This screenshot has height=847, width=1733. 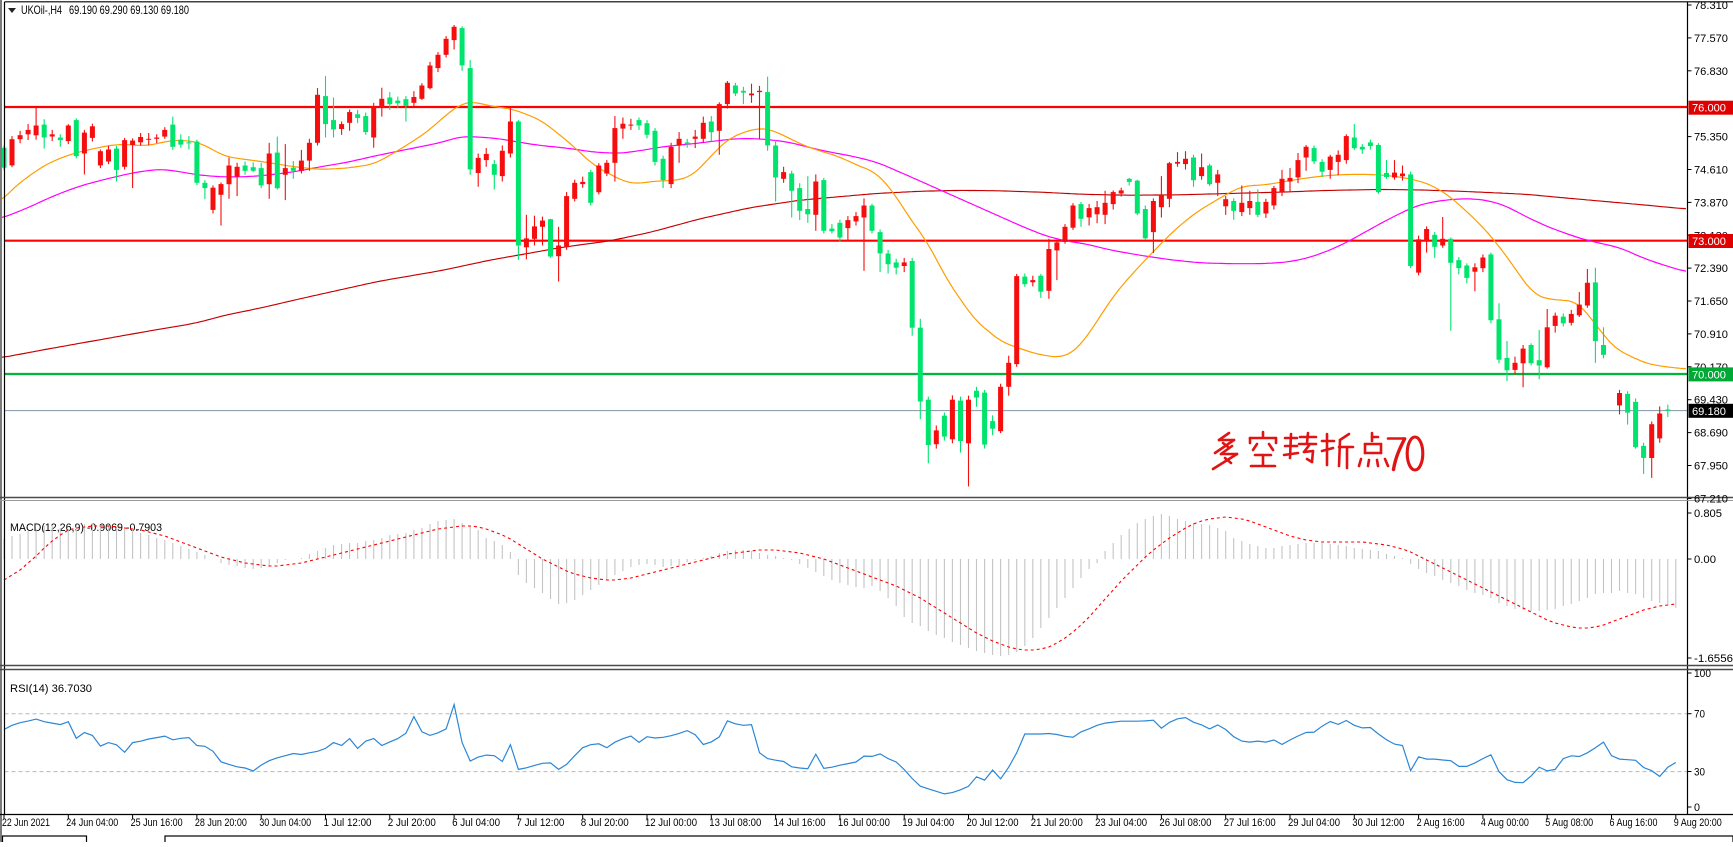 What do you see at coordinates (1702, 674) in the screenshot?
I see `svg-text: 100` at bounding box center [1702, 674].